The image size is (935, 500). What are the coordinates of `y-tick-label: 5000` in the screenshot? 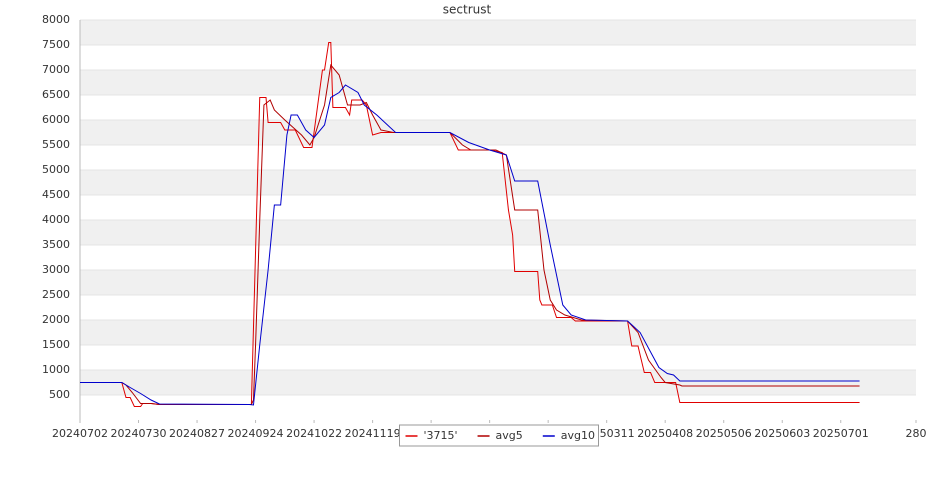 It's located at (56, 169).